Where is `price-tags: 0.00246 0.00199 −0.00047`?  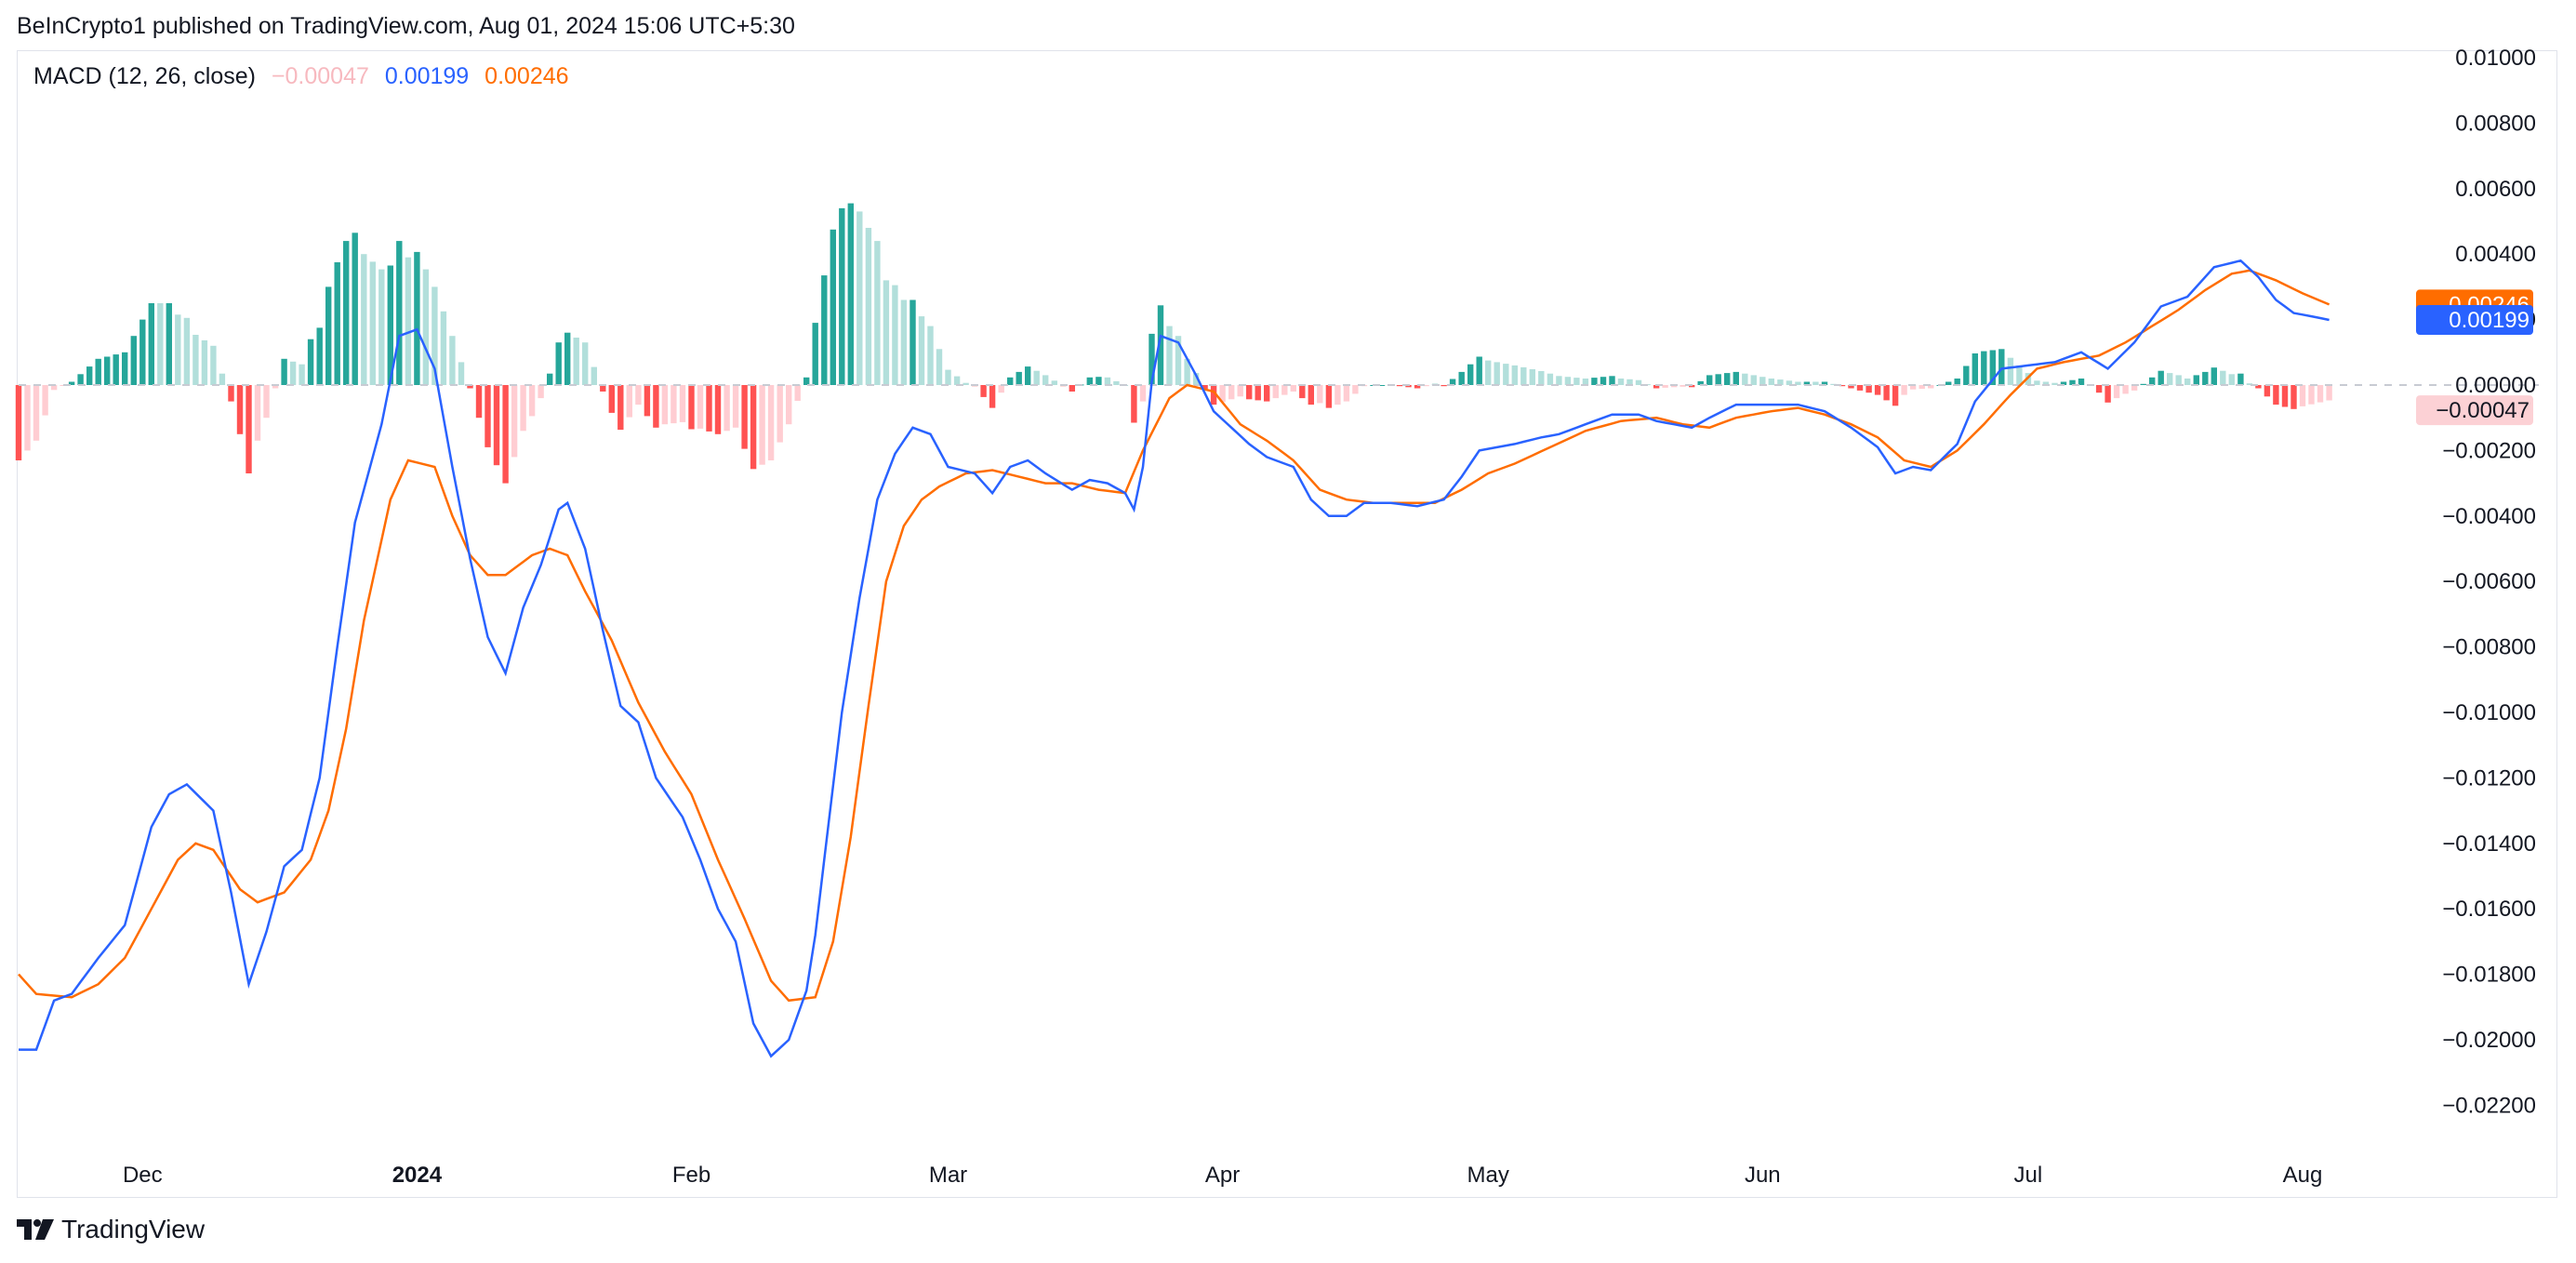 price-tags: 0.00246 0.00199 −0.00047 is located at coordinates (2474, 358).